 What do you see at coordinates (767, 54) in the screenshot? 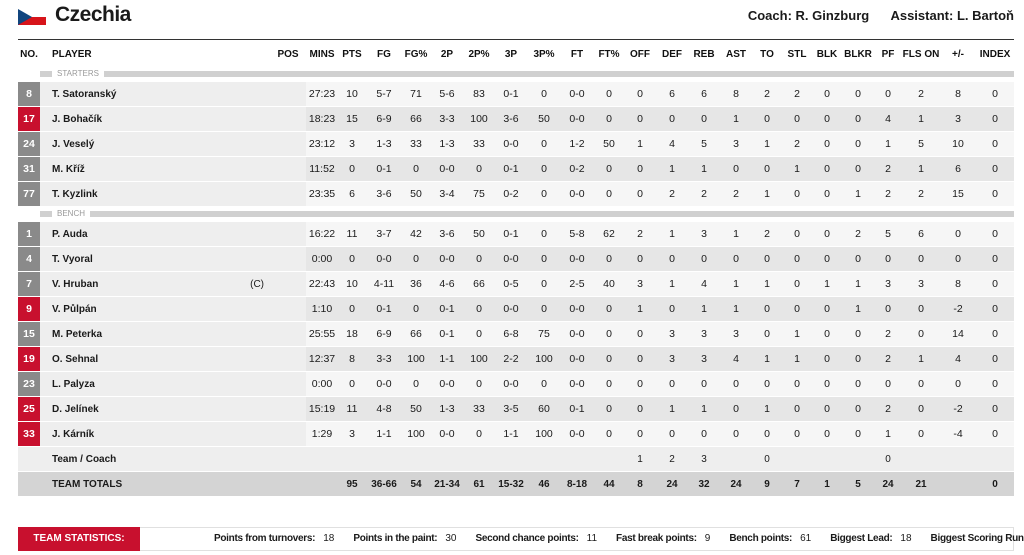
I see `column-header: TO` at bounding box center [767, 54].